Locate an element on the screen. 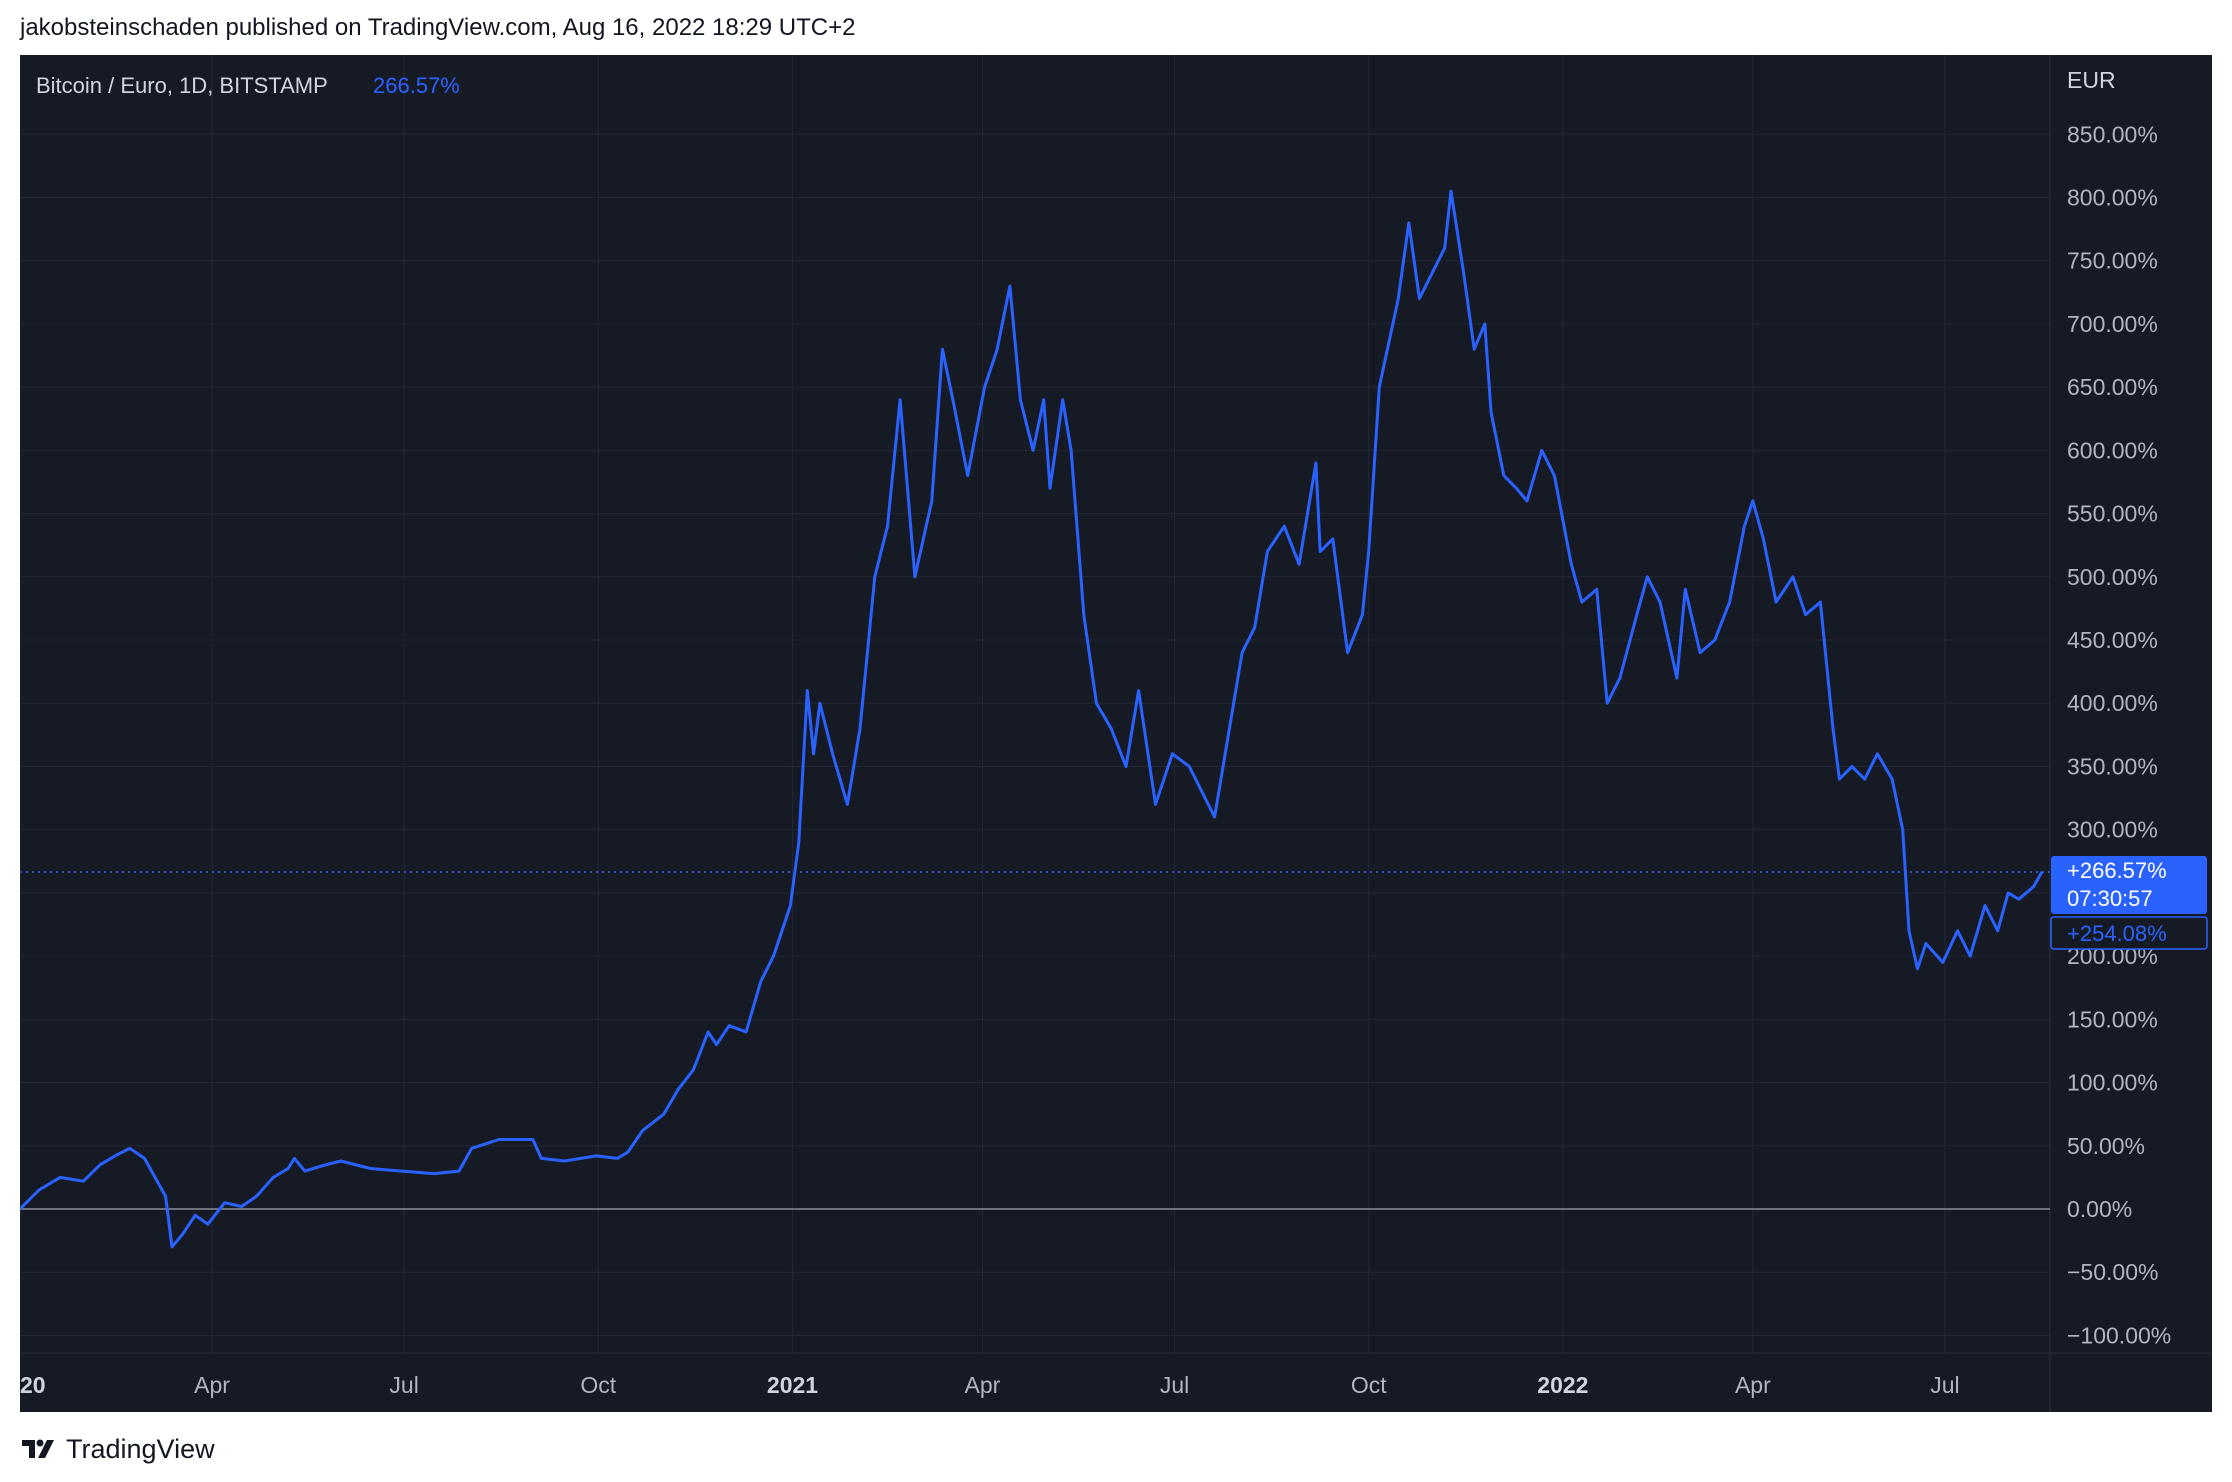  y-tick-label: 500.00% is located at coordinates (2112, 577).